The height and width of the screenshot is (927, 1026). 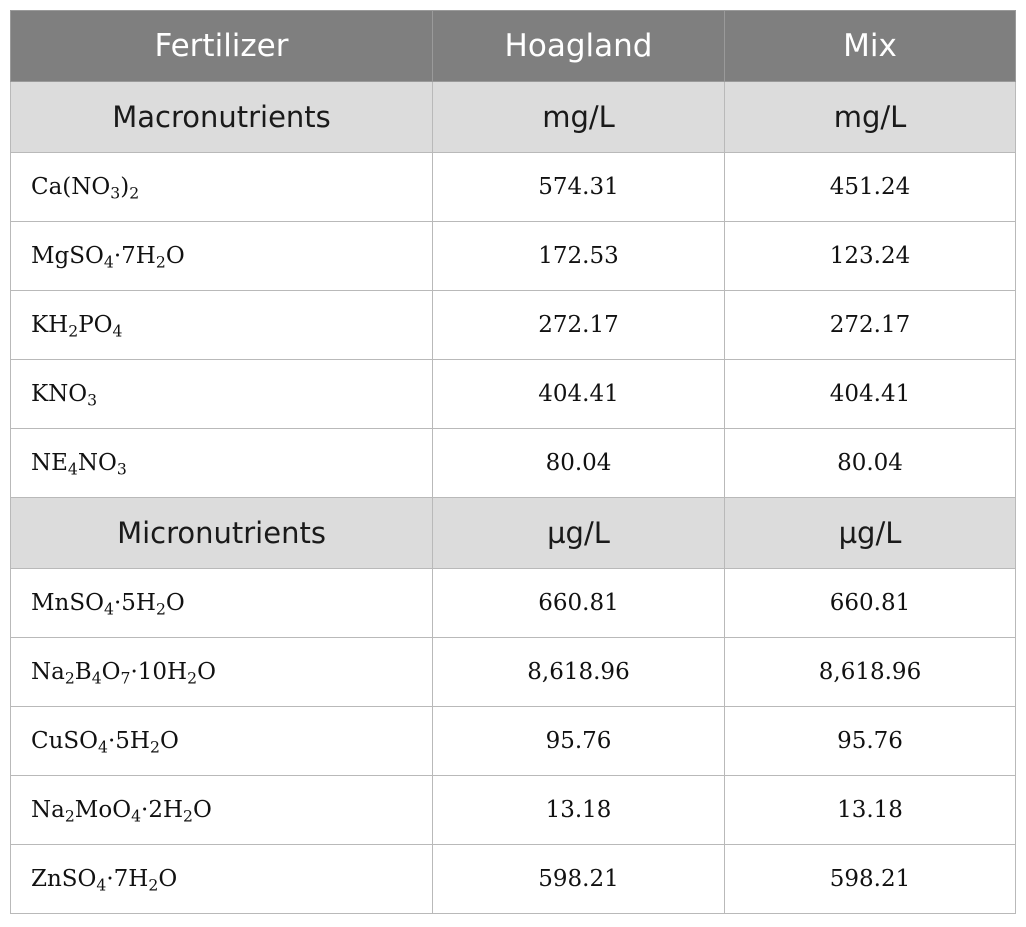 I want to click on table-row: KNO3 404.41 404.41, so click(x=513, y=394).